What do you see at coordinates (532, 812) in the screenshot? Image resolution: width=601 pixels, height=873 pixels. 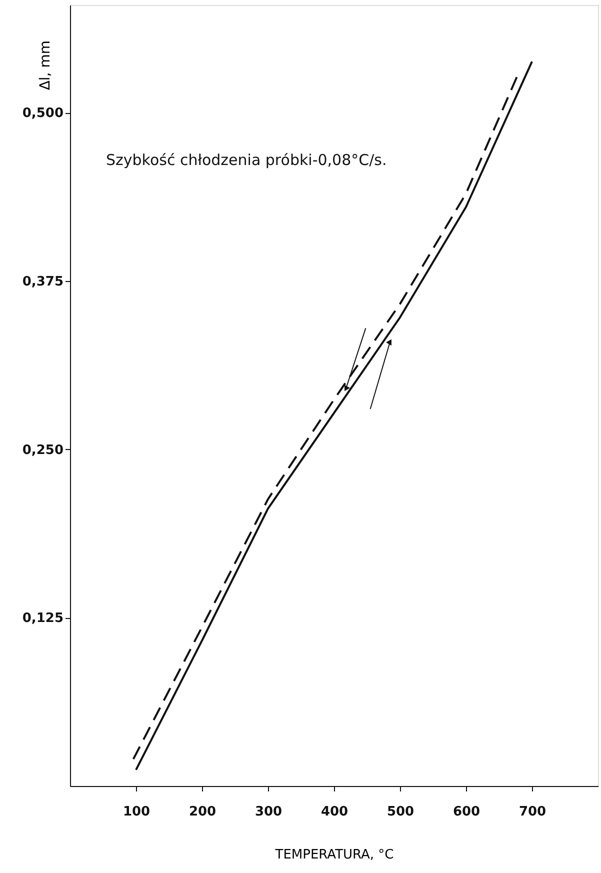 I see `x-tick-label: 700` at bounding box center [532, 812].